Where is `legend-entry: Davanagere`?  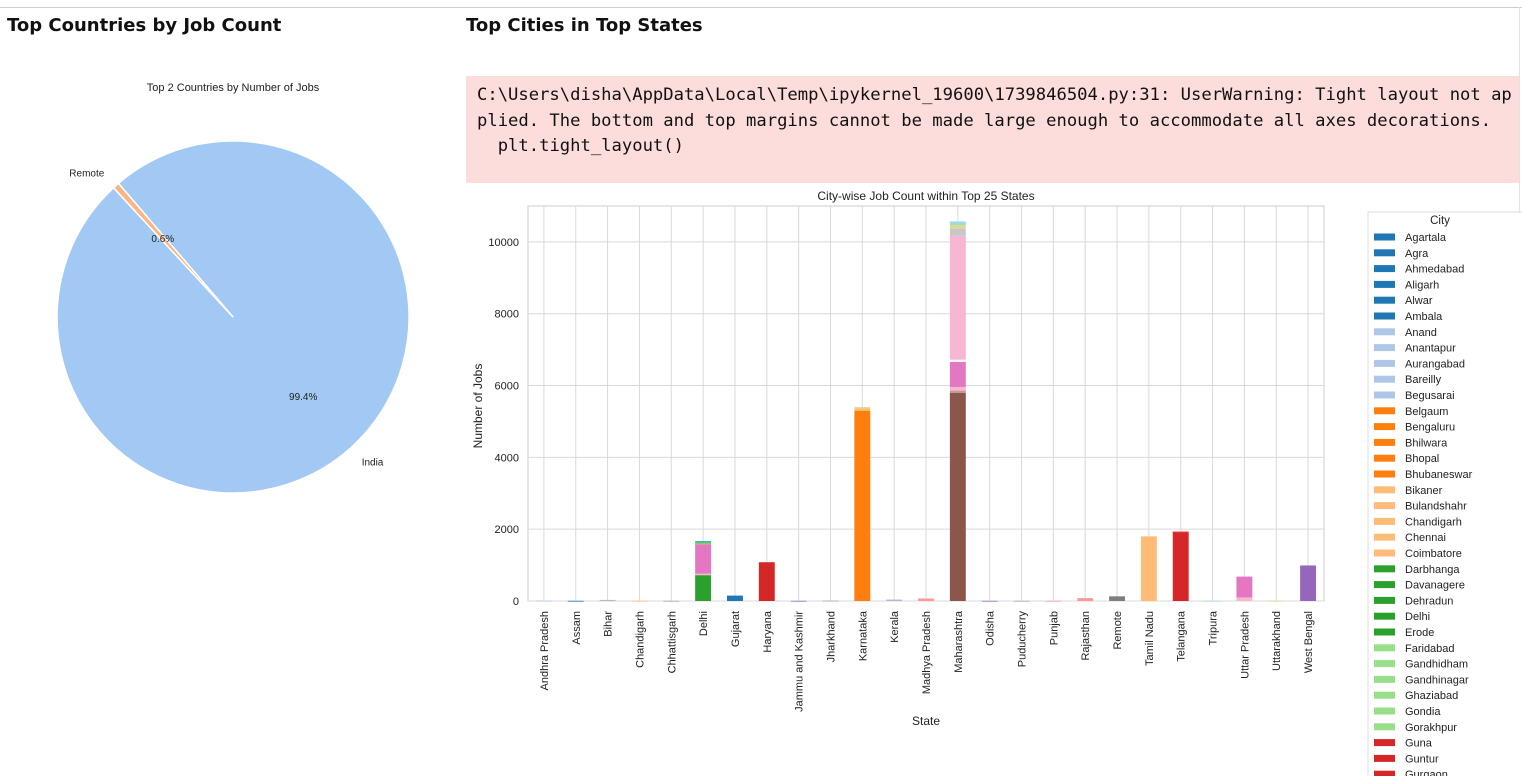
legend-entry: Davanagere is located at coordinates (1435, 586).